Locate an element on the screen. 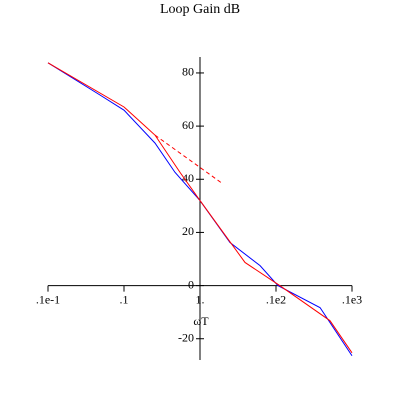 The height and width of the screenshot is (400, 400). x-tick-label: .1e3 is located at coordinates (352, 299).